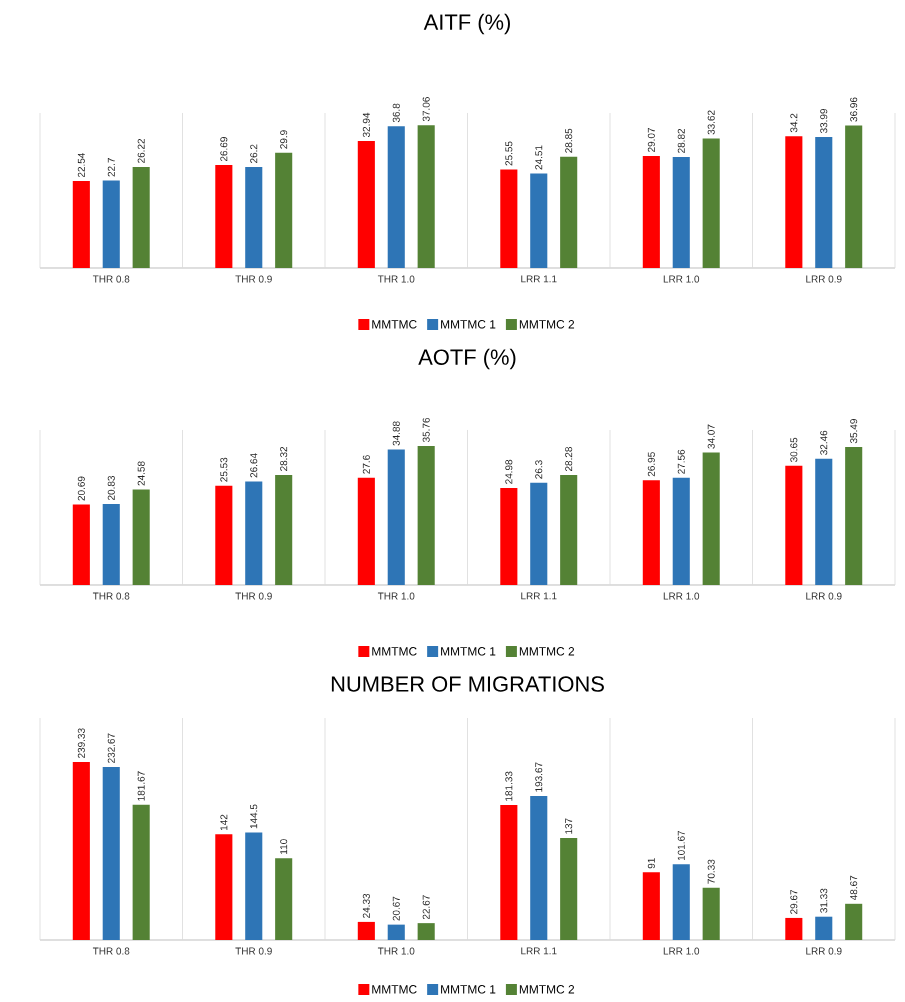 Image resolution: width=905 pixels, height=1002 pixels. Describe the element at coordinates (569, 826) in the screenshot. I see `data-label: 137` at that location.